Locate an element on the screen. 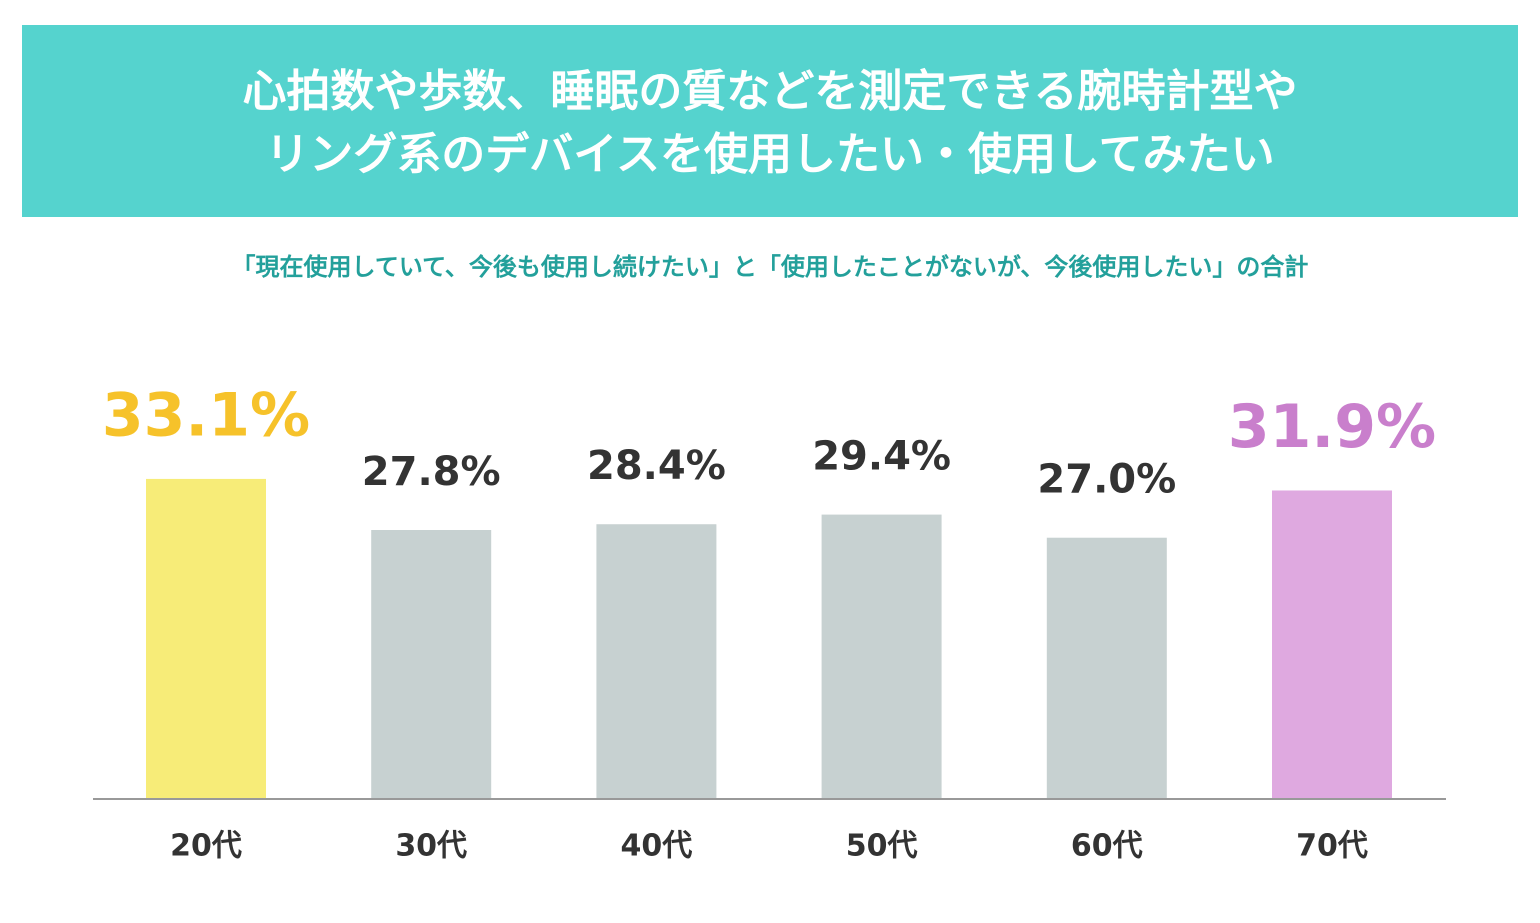  x-tick-label: 30代 is located at coordinates (431, 846).